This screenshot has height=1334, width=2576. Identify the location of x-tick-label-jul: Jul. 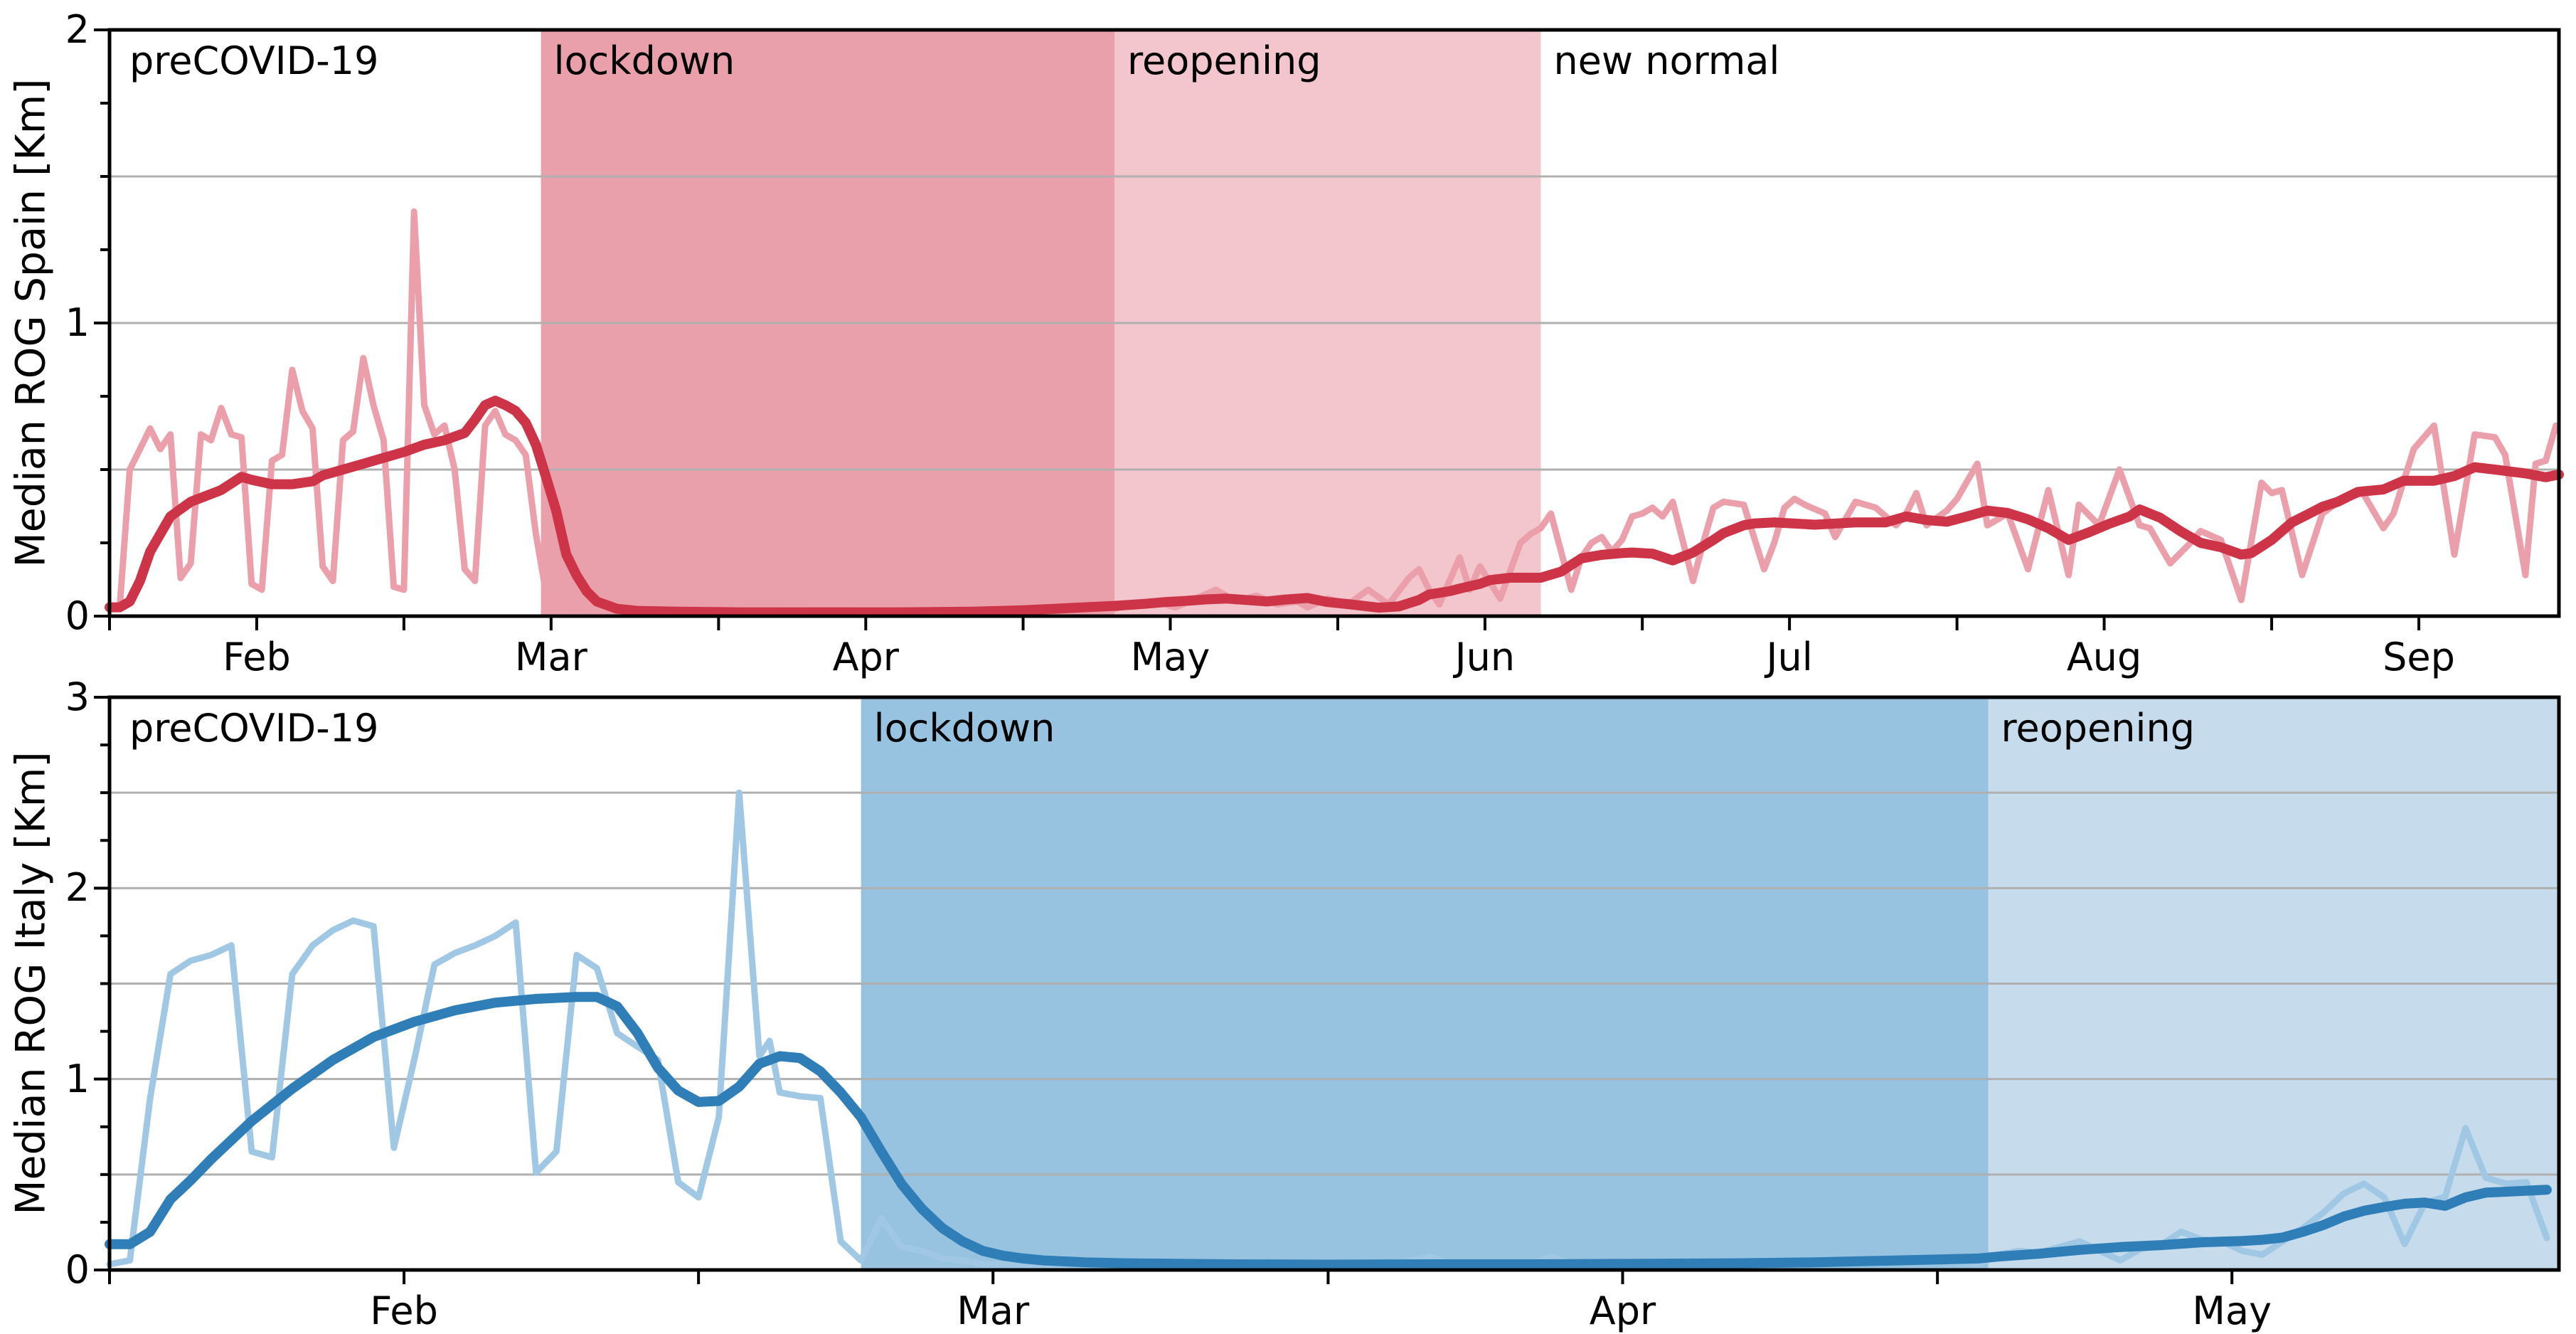
(1789, 657).